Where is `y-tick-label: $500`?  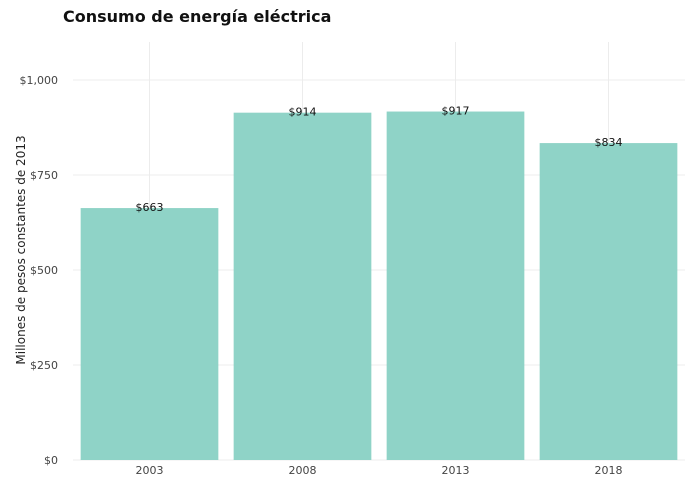
y-tick-label: $500 is located at coordinates (44, 270).